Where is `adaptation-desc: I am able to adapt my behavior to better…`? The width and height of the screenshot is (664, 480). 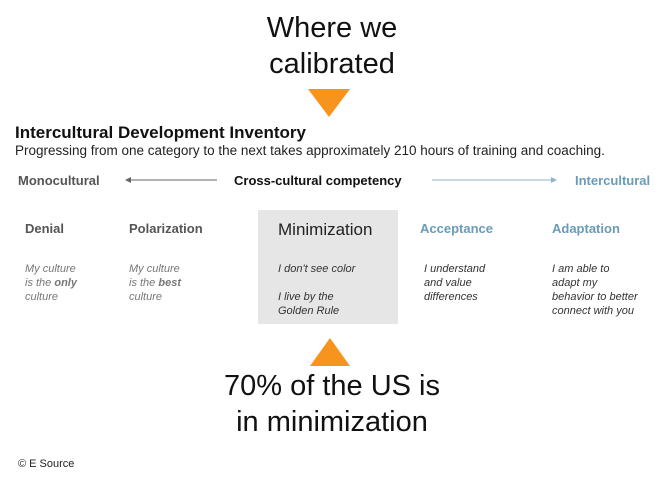
adaptation-desc: I am able to adapt my behavior to better… is located at coordinates (595, 290).